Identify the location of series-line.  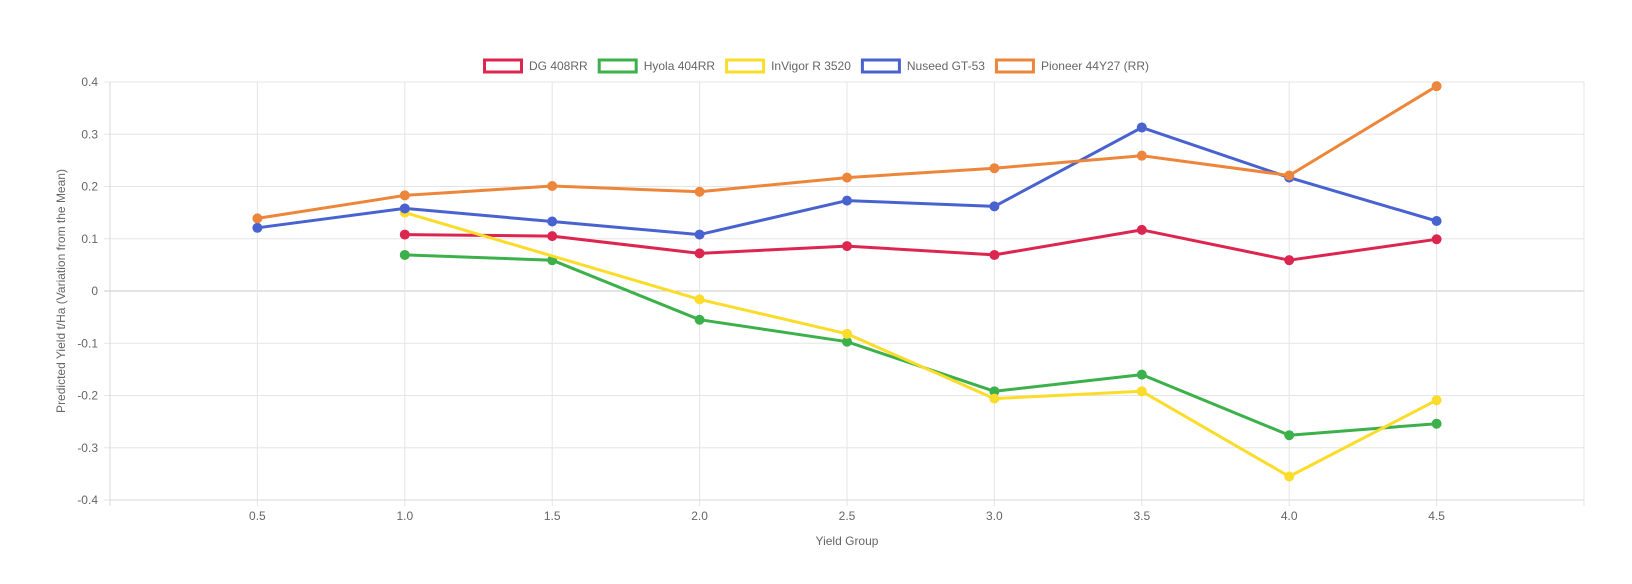
(921, 245).